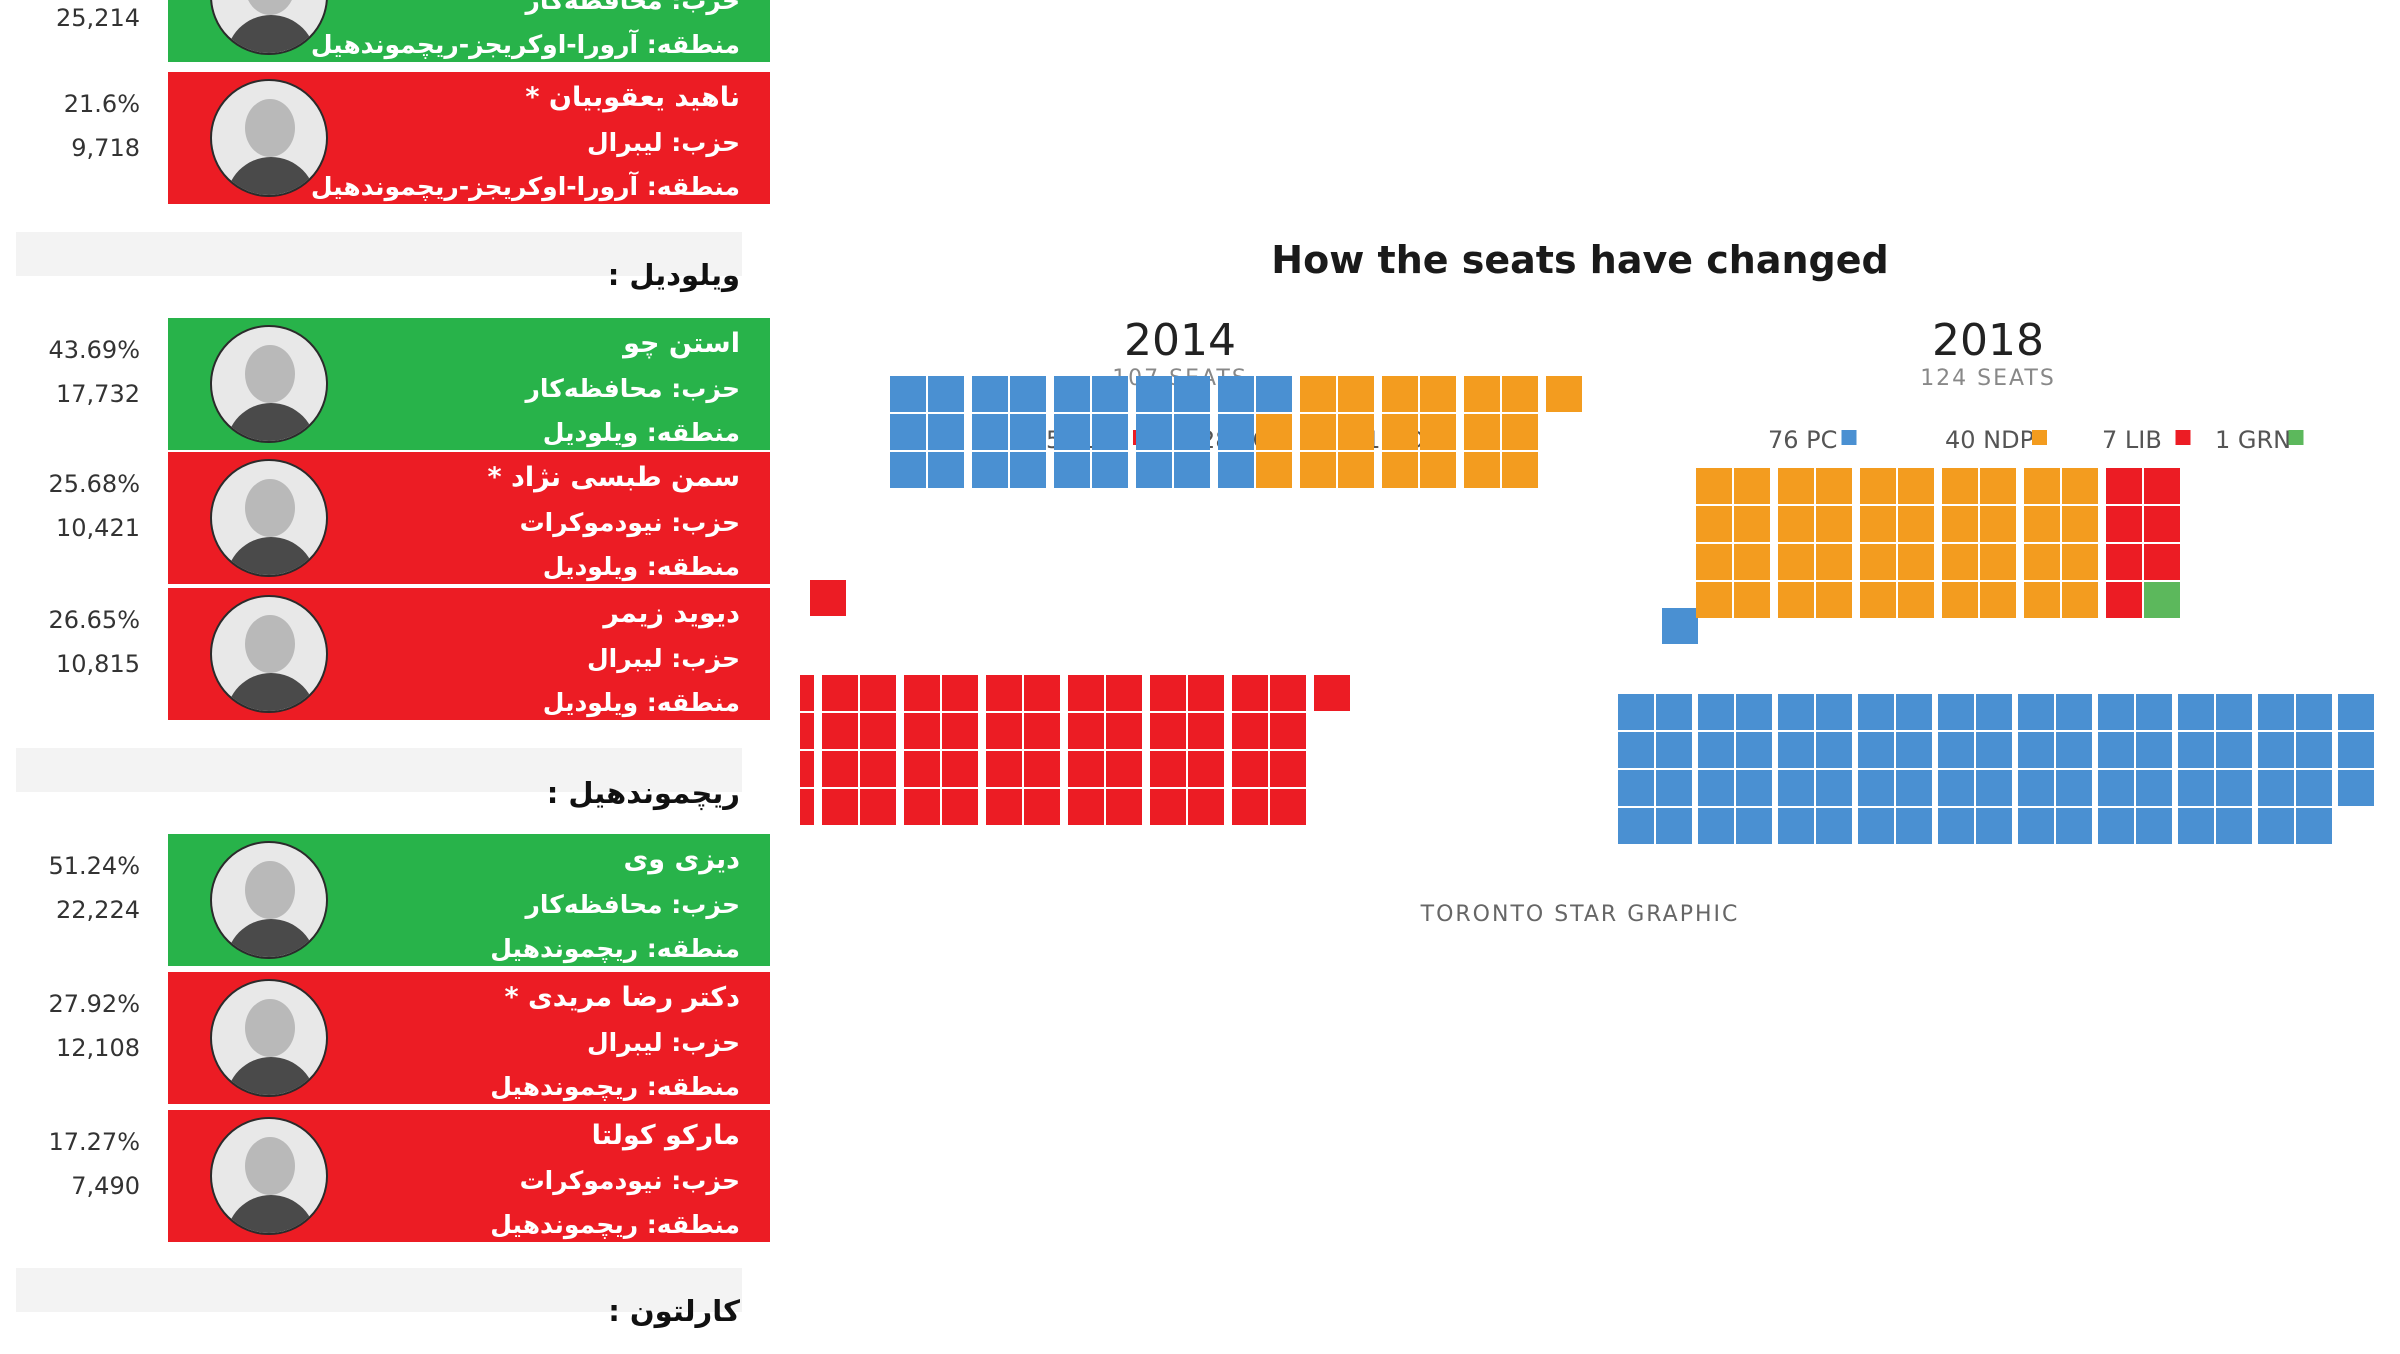 The height and width of the screenshot is (1354, 2400). Describe the element at coordinates (632, 904) in the screenshot. I see `candidate-party: حزب: محافظه‌کار` at that location.